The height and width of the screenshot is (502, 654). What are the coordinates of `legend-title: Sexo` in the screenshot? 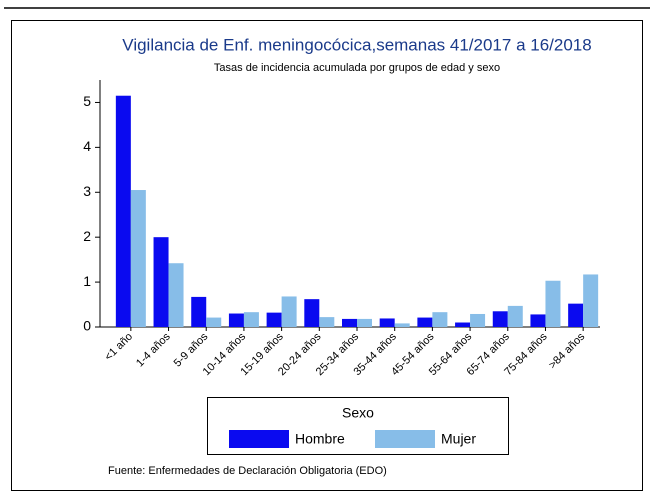 It's located at (358, 413).